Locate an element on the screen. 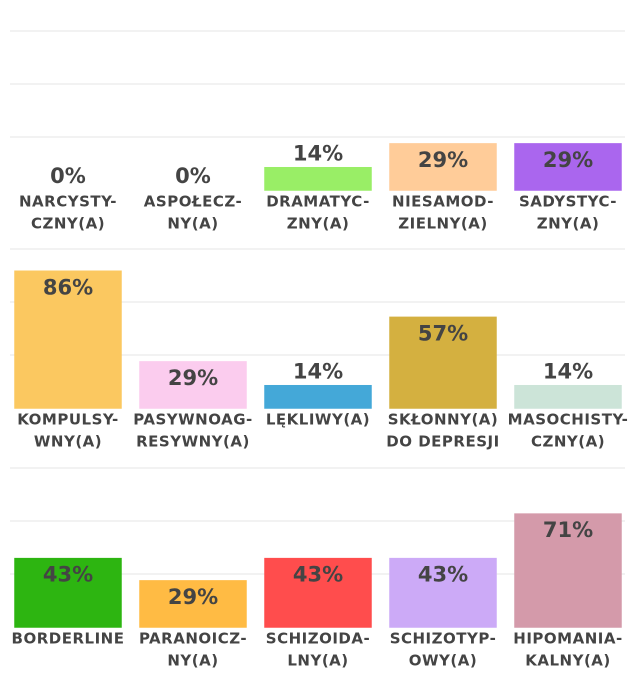 The height and width of the screenshot is (690, 635). value-label: 71% is located at coordinates (568, 530).